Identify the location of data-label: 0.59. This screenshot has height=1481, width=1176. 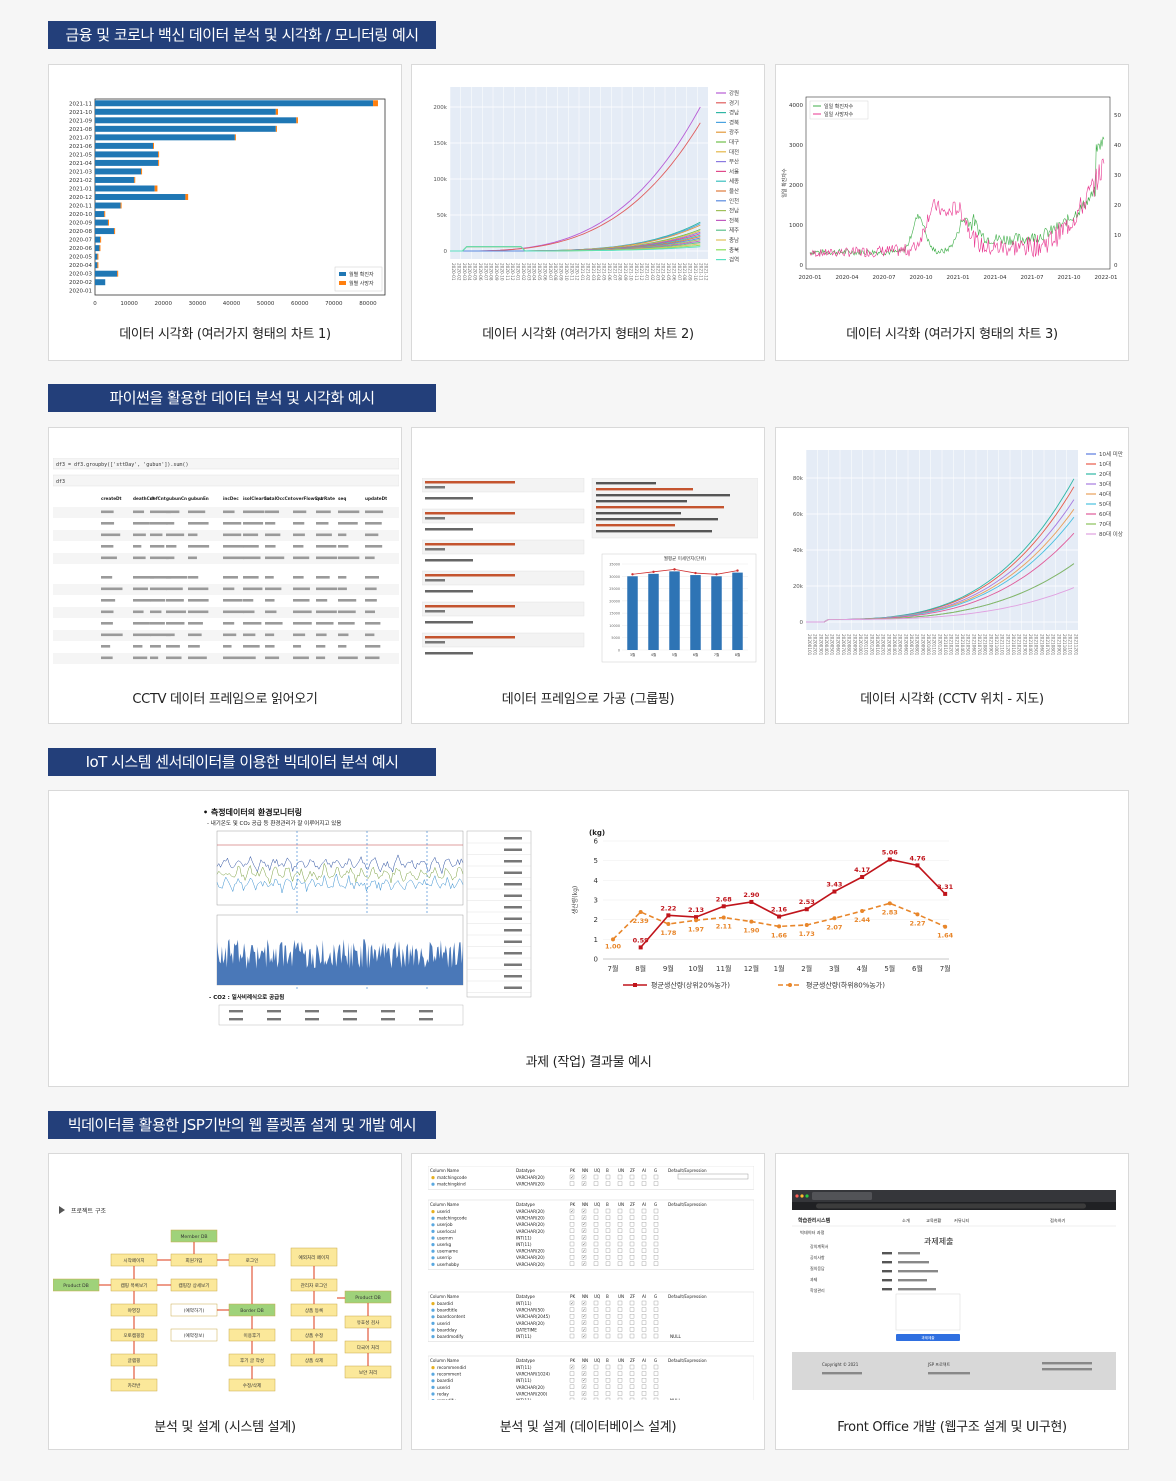
(641, 940).